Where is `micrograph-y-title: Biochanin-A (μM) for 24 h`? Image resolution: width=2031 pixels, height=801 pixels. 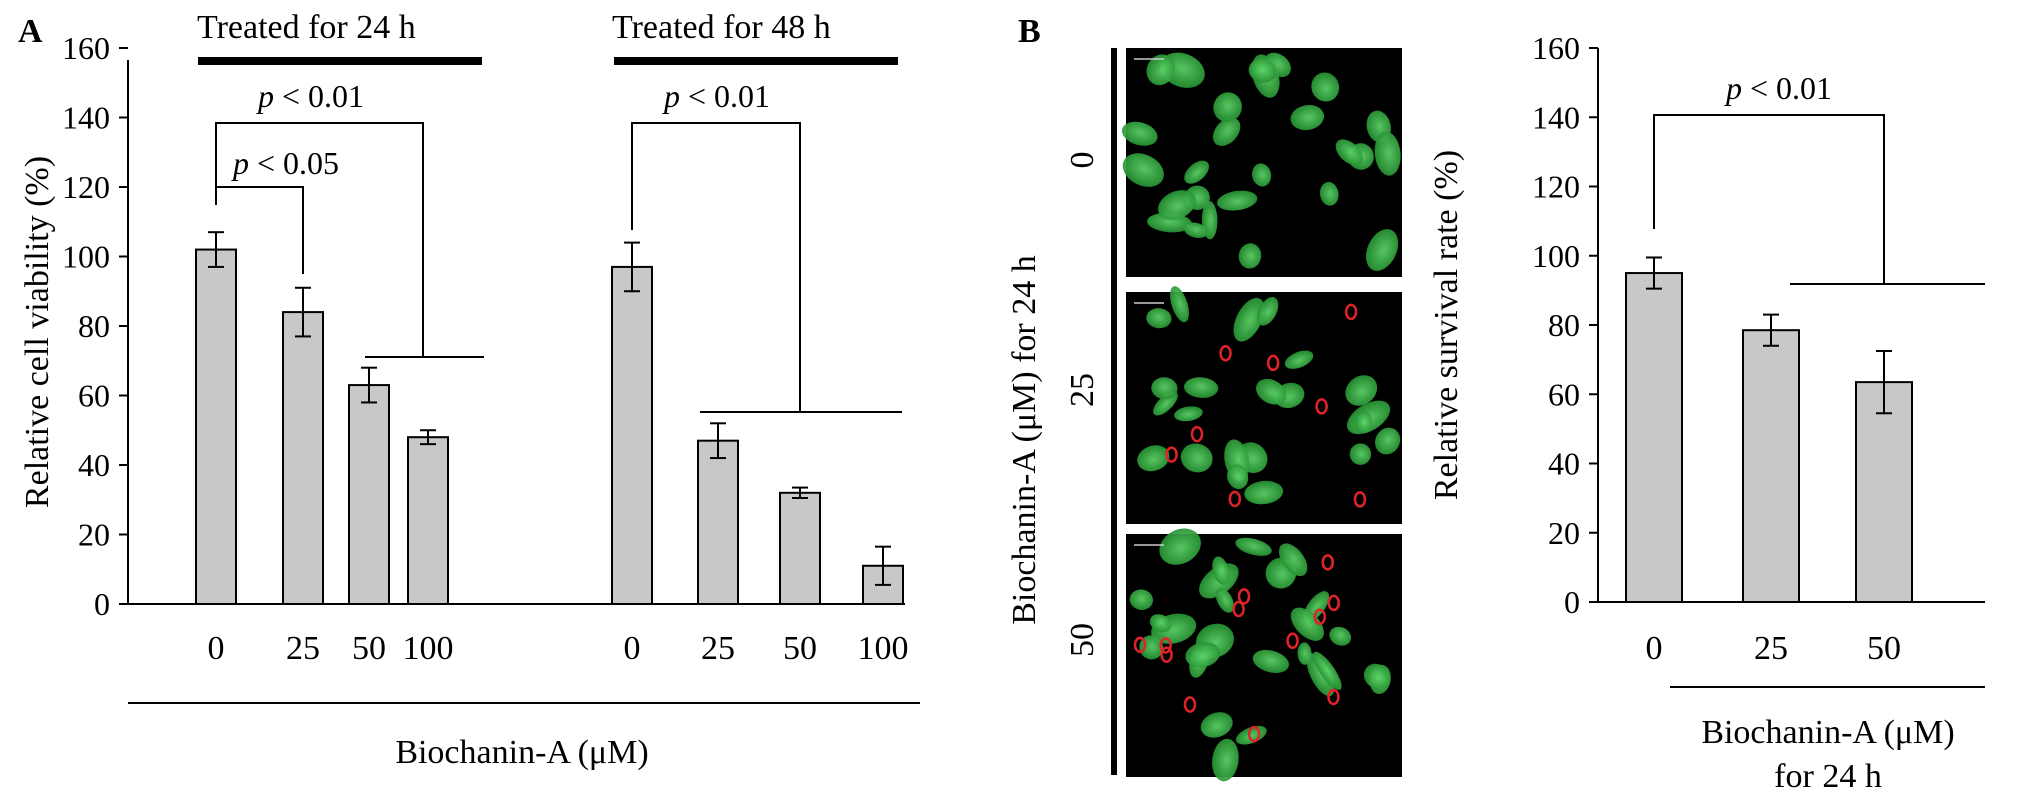 micrograph-y-title: Biochanin-A (μM) for 24 h is located at coordinates (1024, 440).